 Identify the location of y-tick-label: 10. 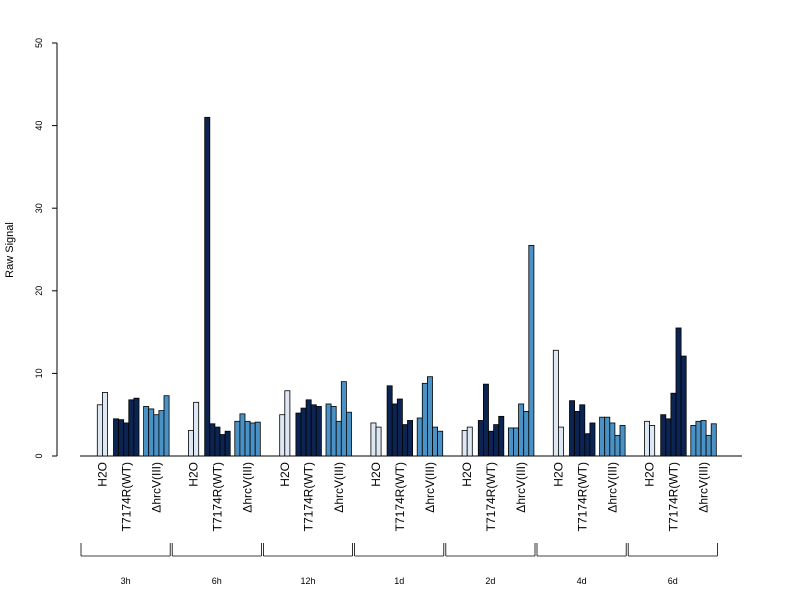
(39, 373).